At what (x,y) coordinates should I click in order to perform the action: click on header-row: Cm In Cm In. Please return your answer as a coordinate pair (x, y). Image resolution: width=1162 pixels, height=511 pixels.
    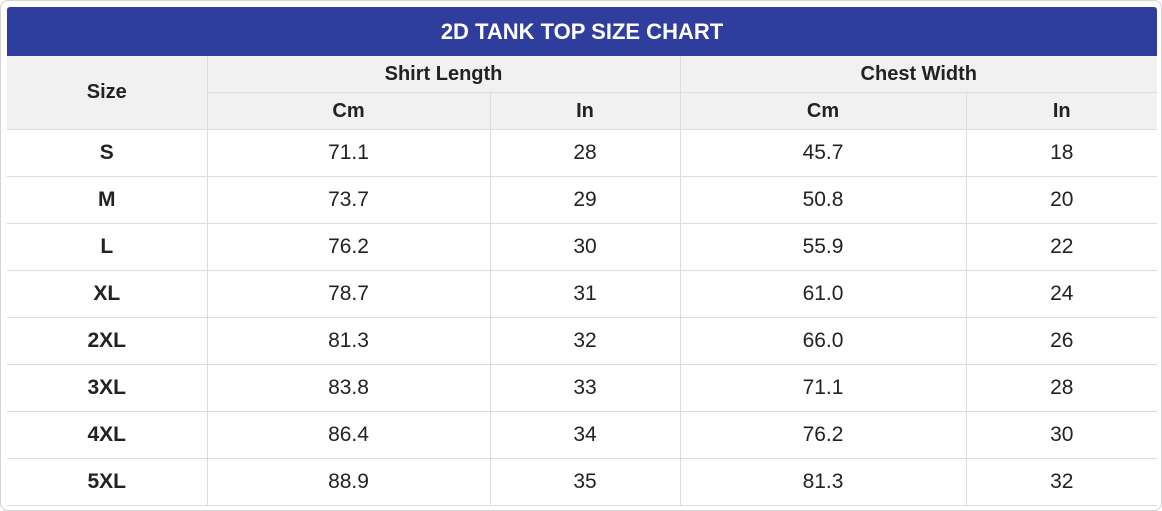
    Looking at the image, I should click on (582, 111).